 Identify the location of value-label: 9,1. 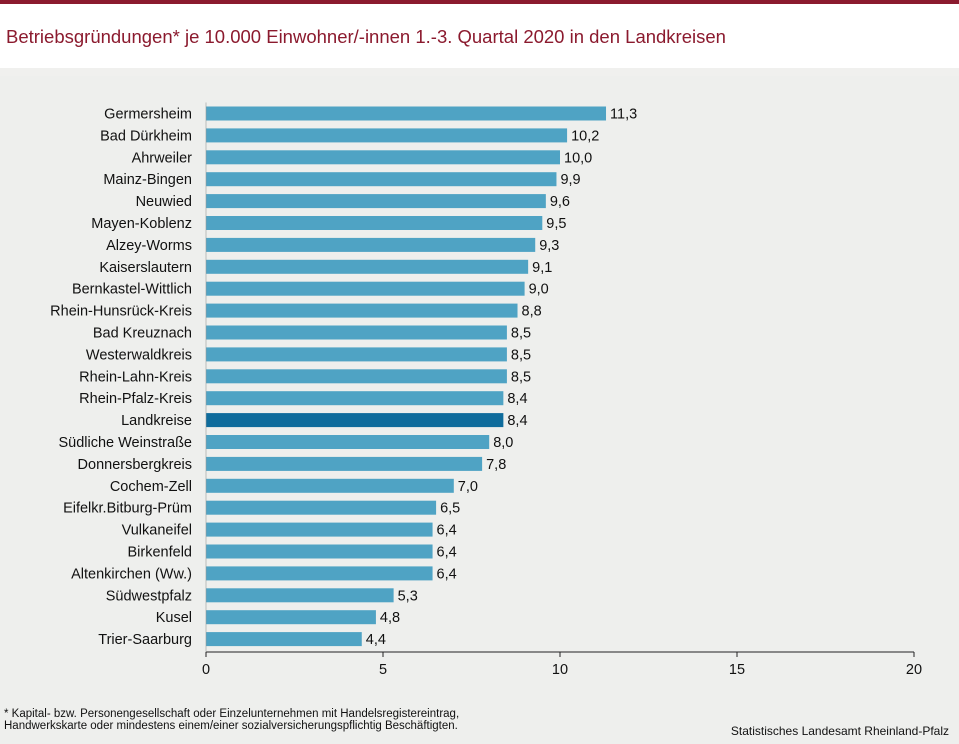
(542, 268).